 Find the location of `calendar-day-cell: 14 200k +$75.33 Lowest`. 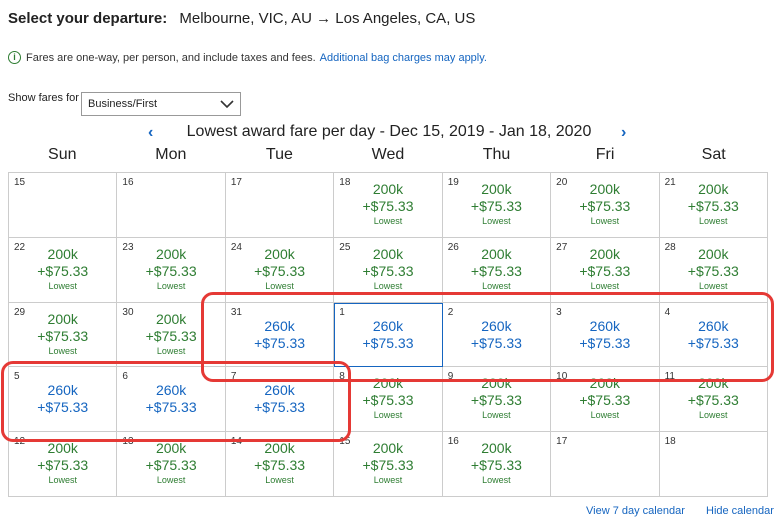

calendar-day-cell: 14 200k +$75.33 Lowest is located at coordinates (280, 464).